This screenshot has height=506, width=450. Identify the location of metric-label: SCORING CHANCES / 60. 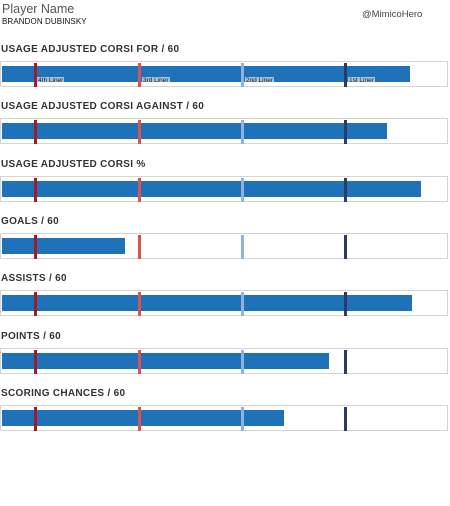
(63, 393).